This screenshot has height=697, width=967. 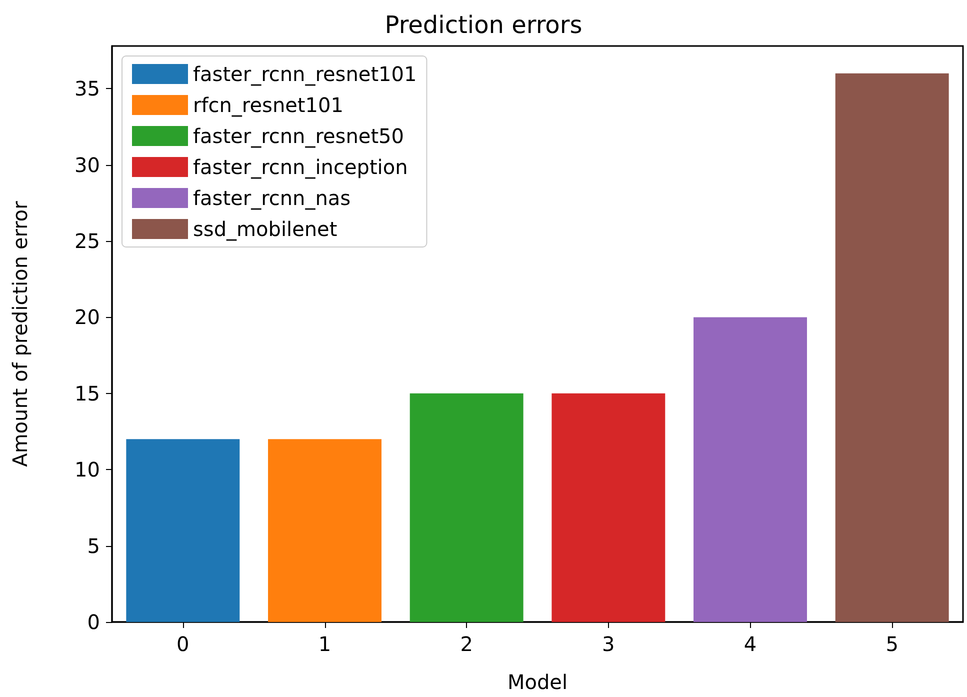 I want to click on x-axis-title: Model, so click(x=537, y=682).